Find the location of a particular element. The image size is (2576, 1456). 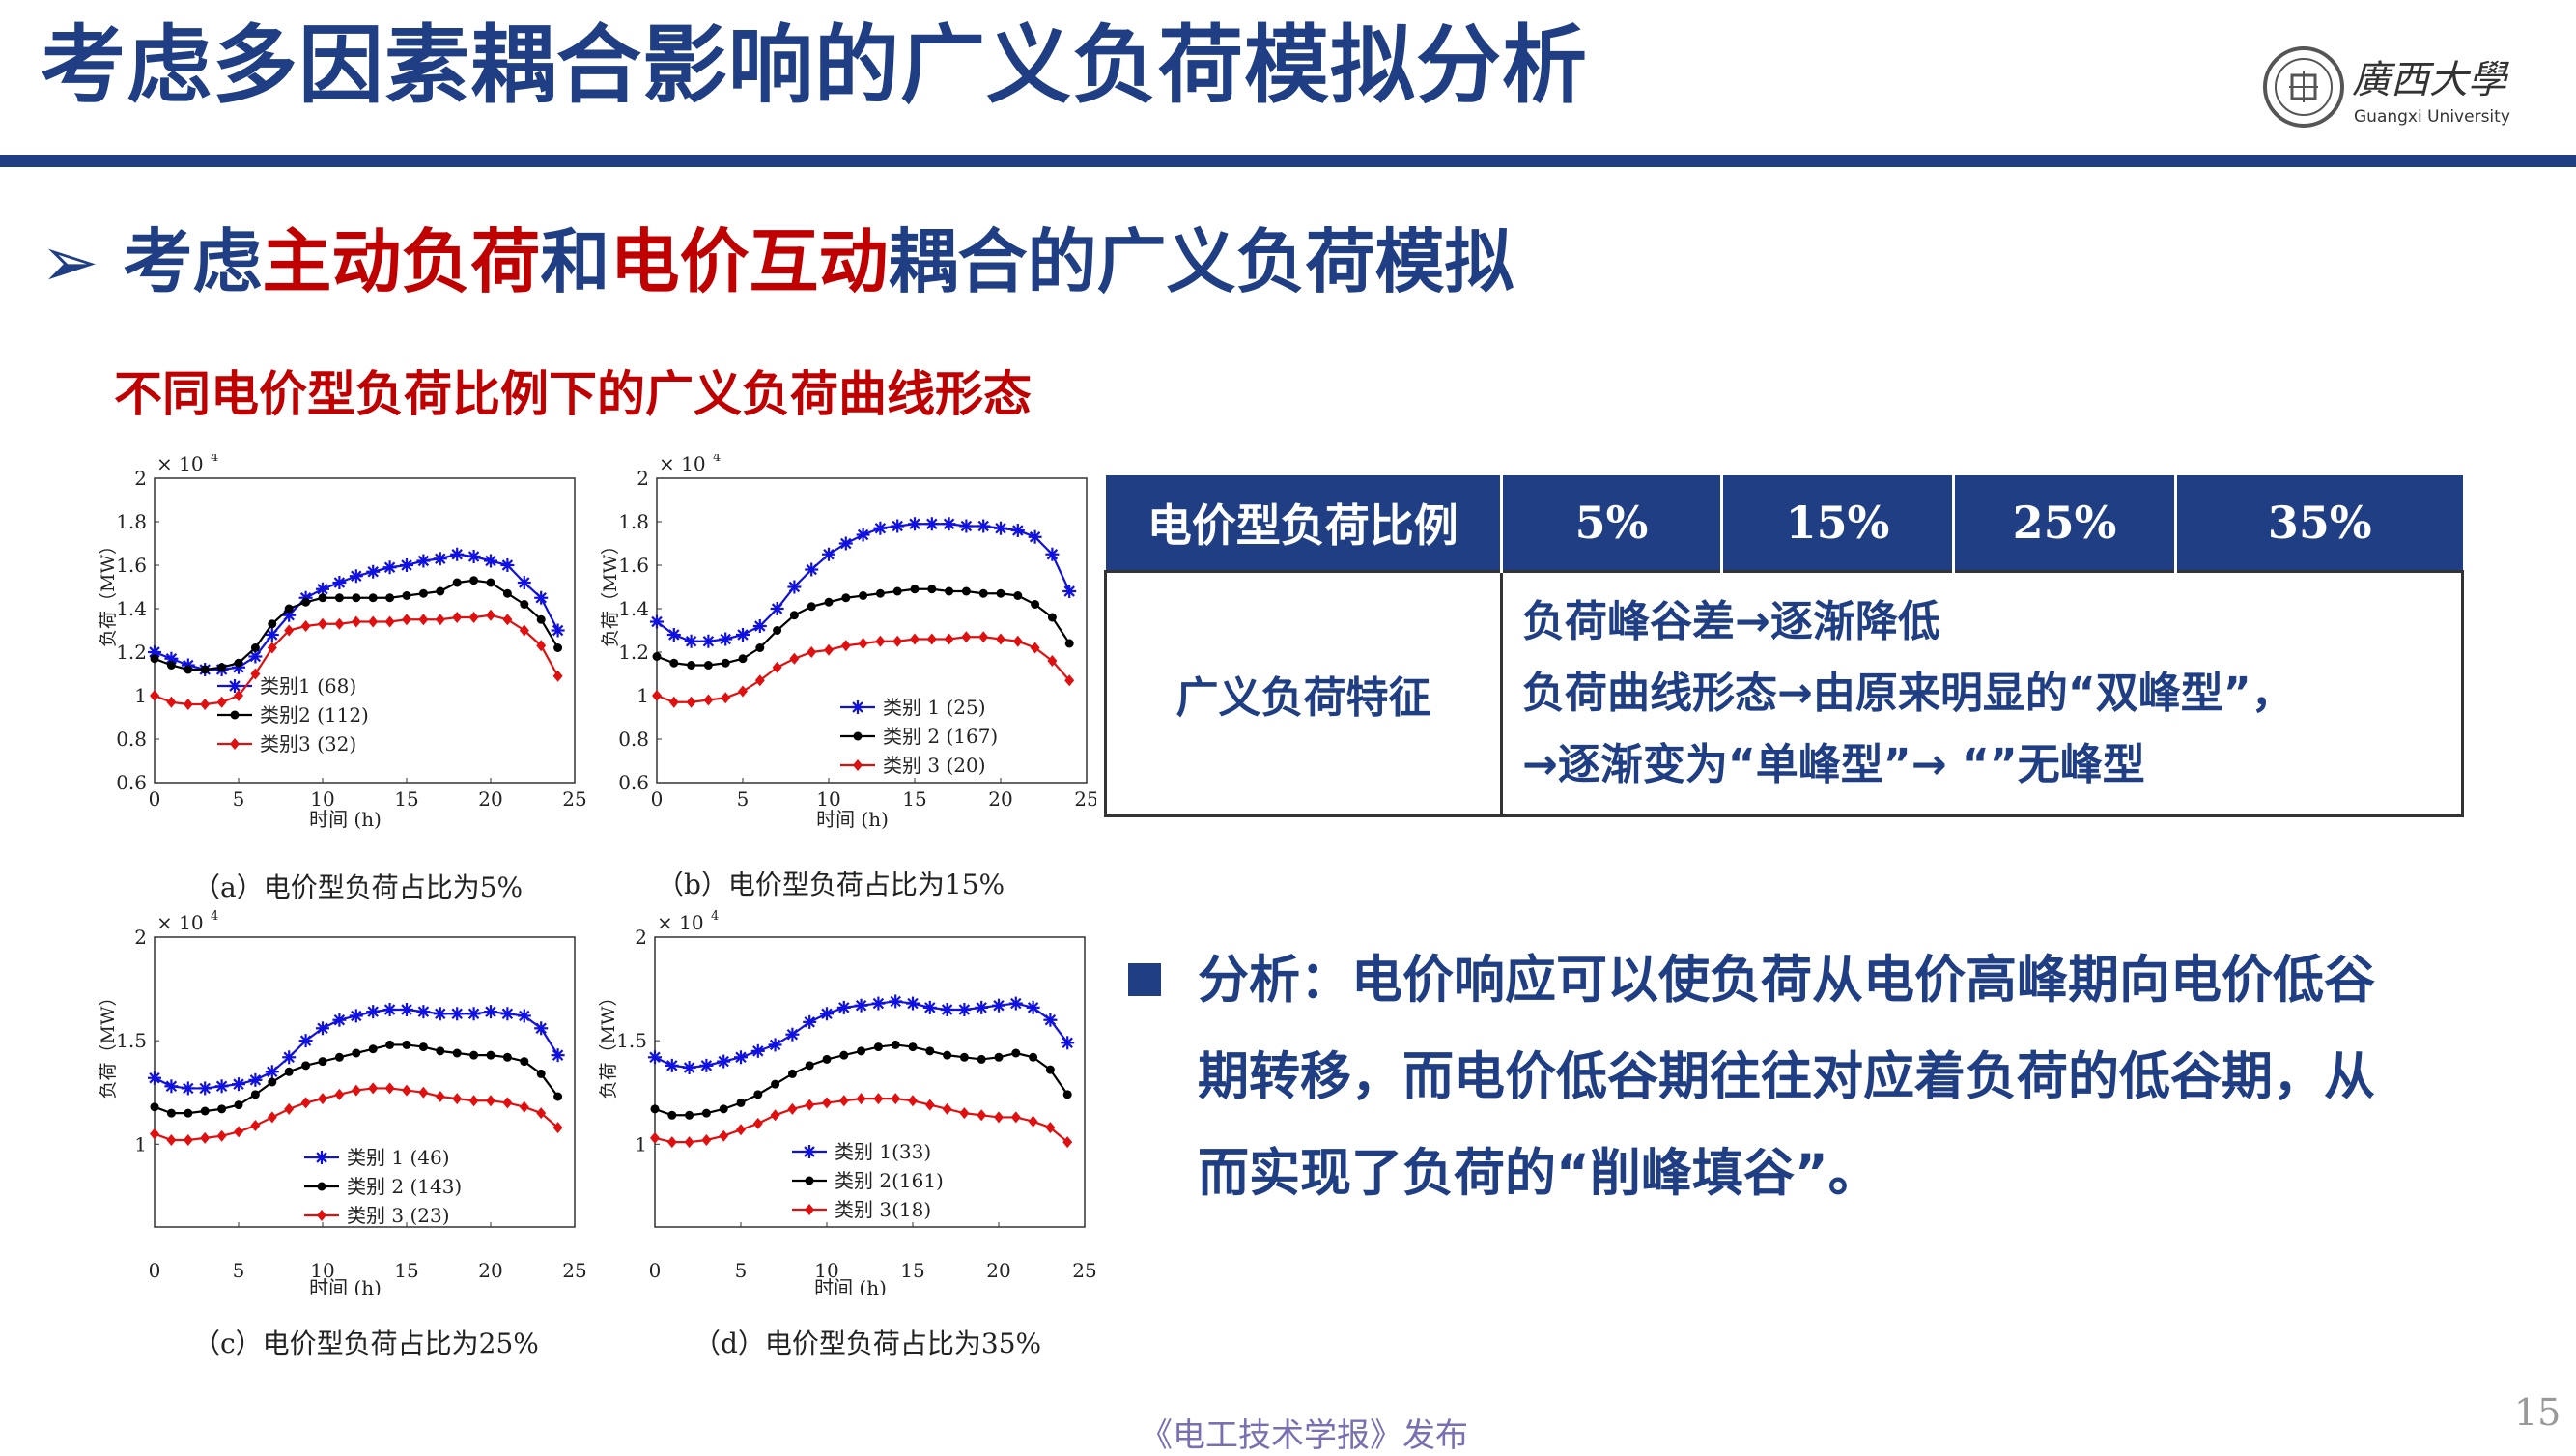

y-tick-label: 1.8 is located at coordinates (131, 522).